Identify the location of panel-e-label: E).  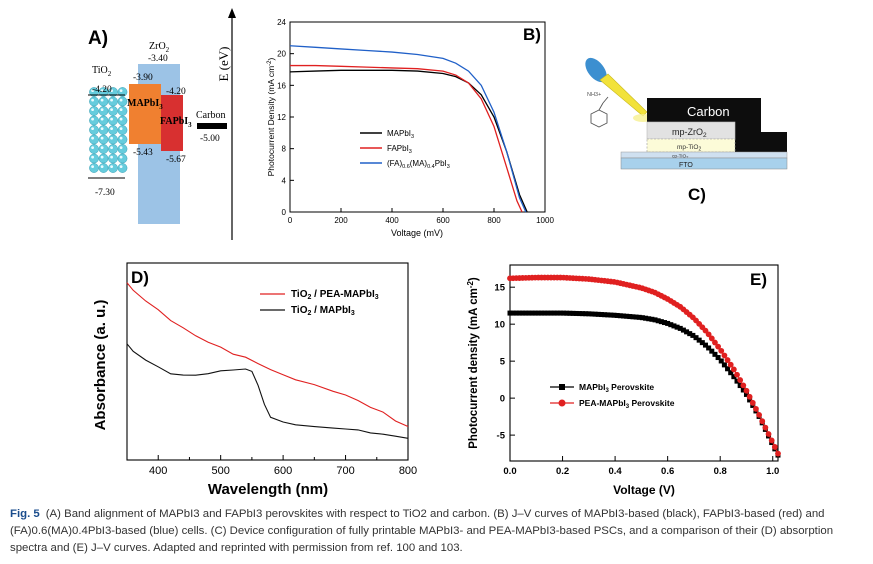
(758, 279).